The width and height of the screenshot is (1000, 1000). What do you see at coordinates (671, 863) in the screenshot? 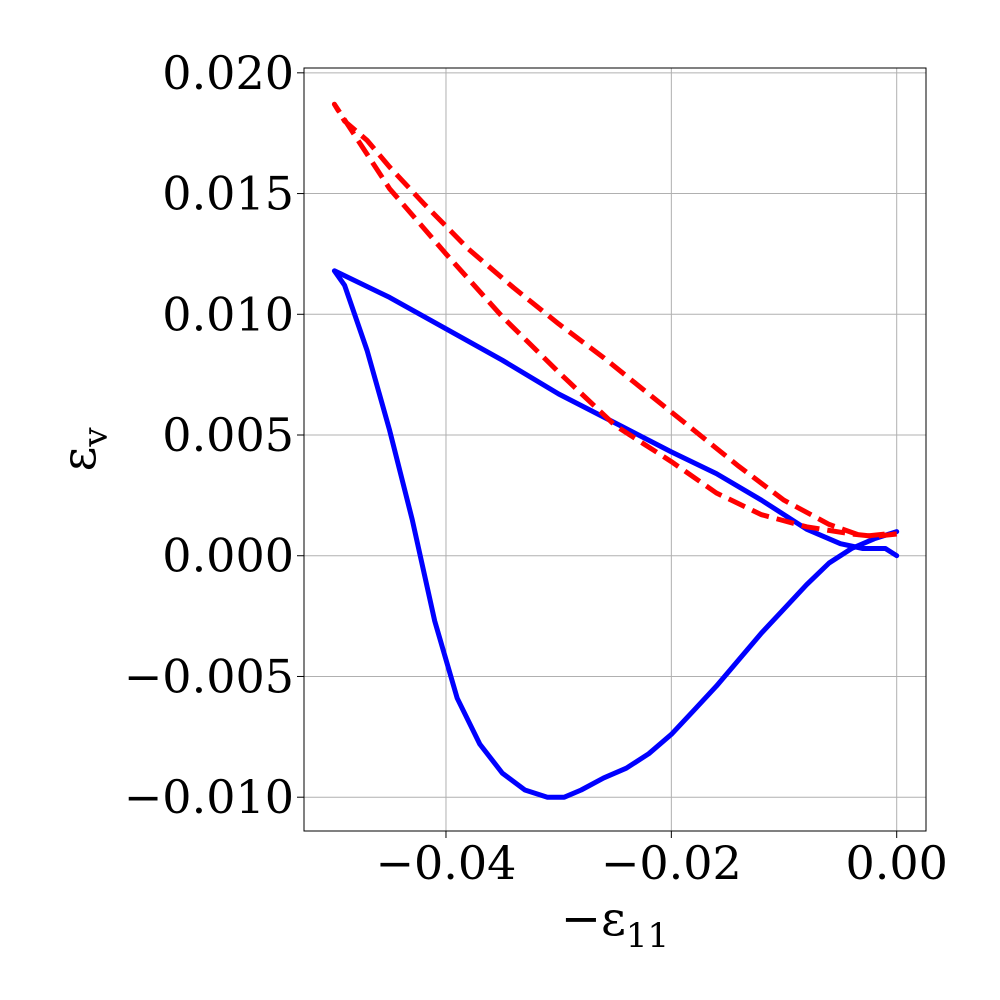
I see `x-tick-label: −0.02` at bounding box center [671, 863].